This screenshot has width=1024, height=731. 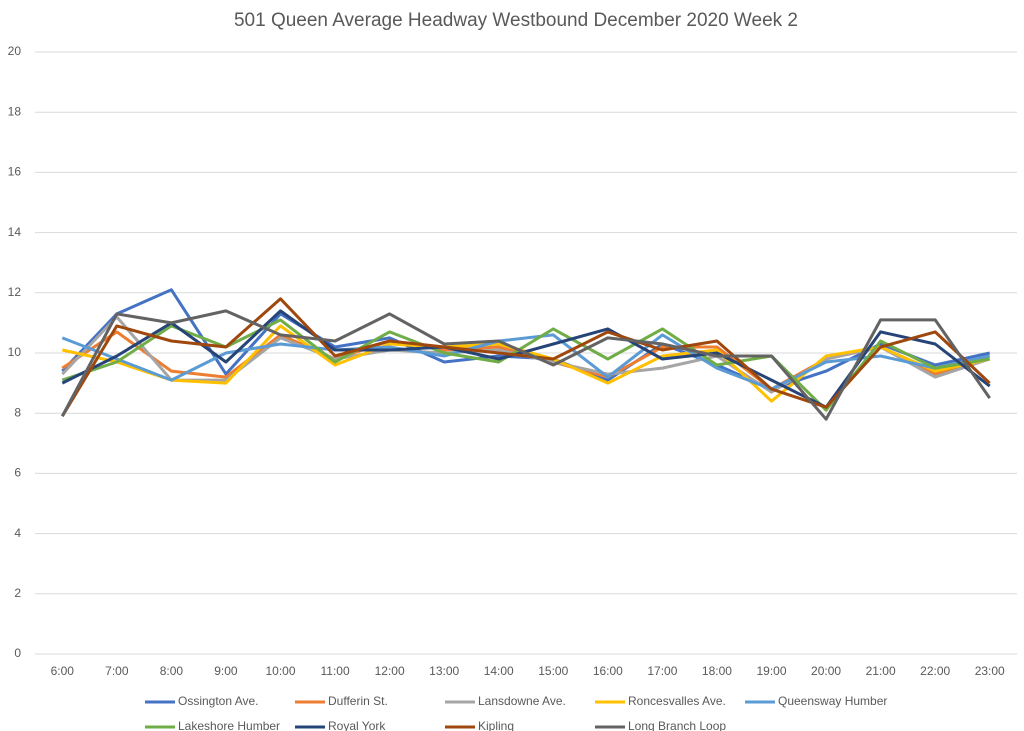 What do you see at coordinates (15, 352) in the screenshot?
I see `y-tick-label: 10` at bounding box center [15, 352].